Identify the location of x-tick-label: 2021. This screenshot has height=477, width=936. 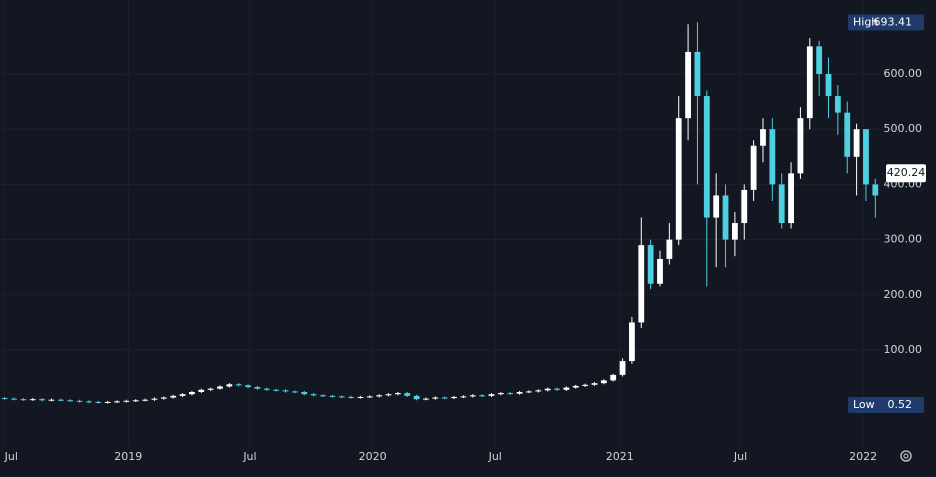
(620, 456).